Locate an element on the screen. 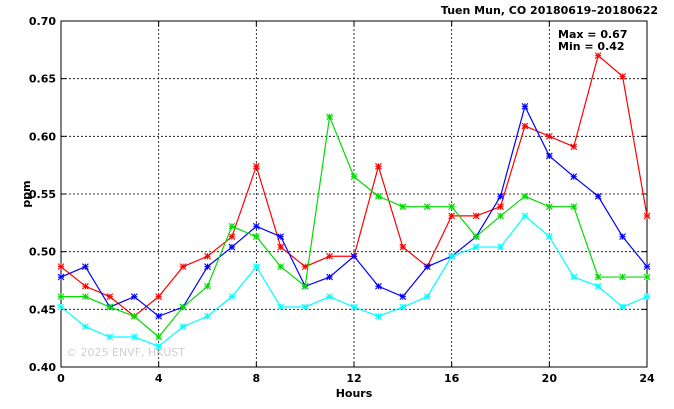 This screenshot has height=409, width=674. x-tick-label: 16 is located at coordinates (452, 378).